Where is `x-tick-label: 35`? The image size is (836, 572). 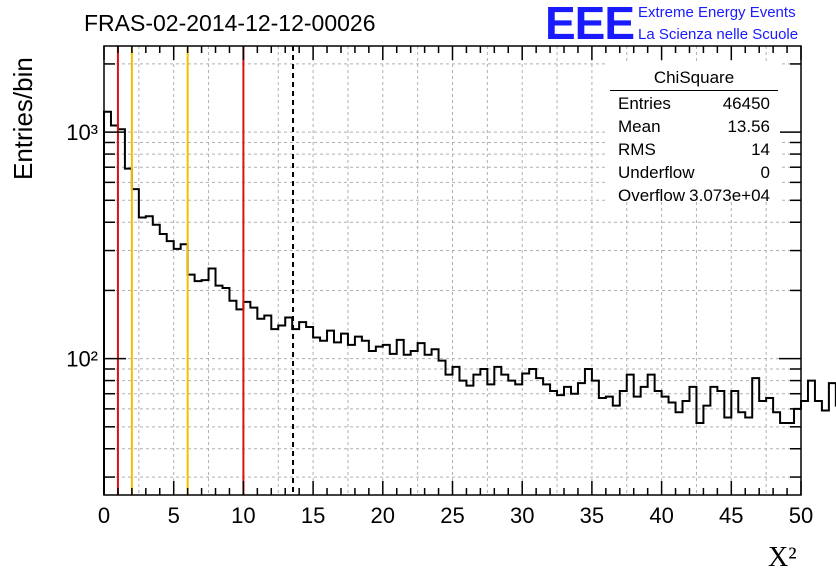 x-tick-label: 35 is located at coordinates (592, 515).